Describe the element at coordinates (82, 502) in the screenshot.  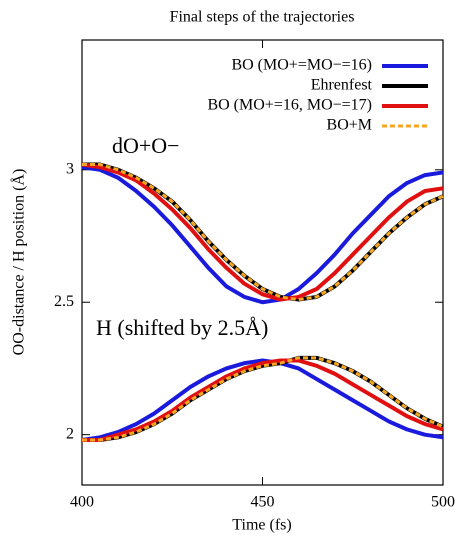
I see `x-tick-label: 400` at that location.